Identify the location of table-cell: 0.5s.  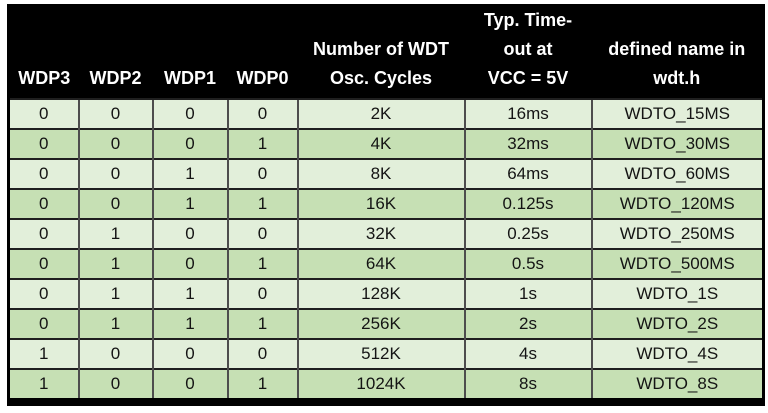
(527, 263).